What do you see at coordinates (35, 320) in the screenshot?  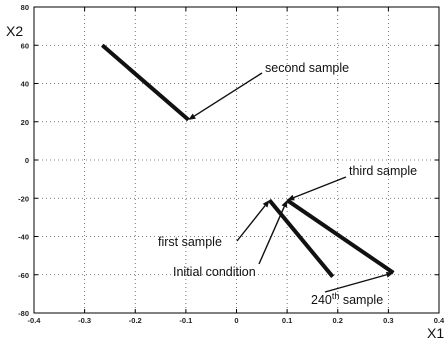 I see `x-tick-label: -0.4` at bounding box center [35, 320].